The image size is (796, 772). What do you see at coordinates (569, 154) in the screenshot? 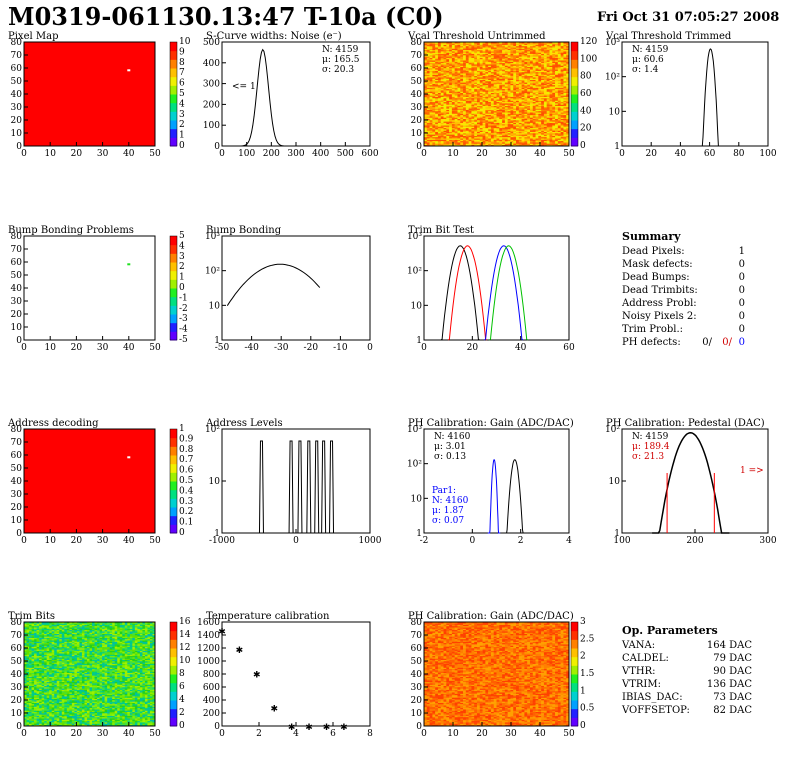
I see `vcal-untrimmed-xlabel: 50` at bounding box center [569, 154].